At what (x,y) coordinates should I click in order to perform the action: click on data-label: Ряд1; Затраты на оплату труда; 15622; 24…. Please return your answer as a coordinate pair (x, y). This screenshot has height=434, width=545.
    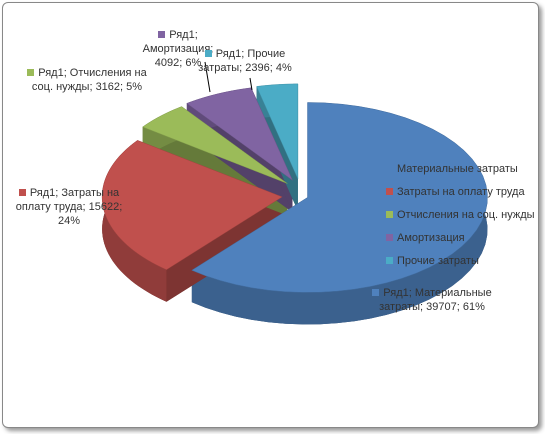
    Looking at the image, I should click on (69, 207).